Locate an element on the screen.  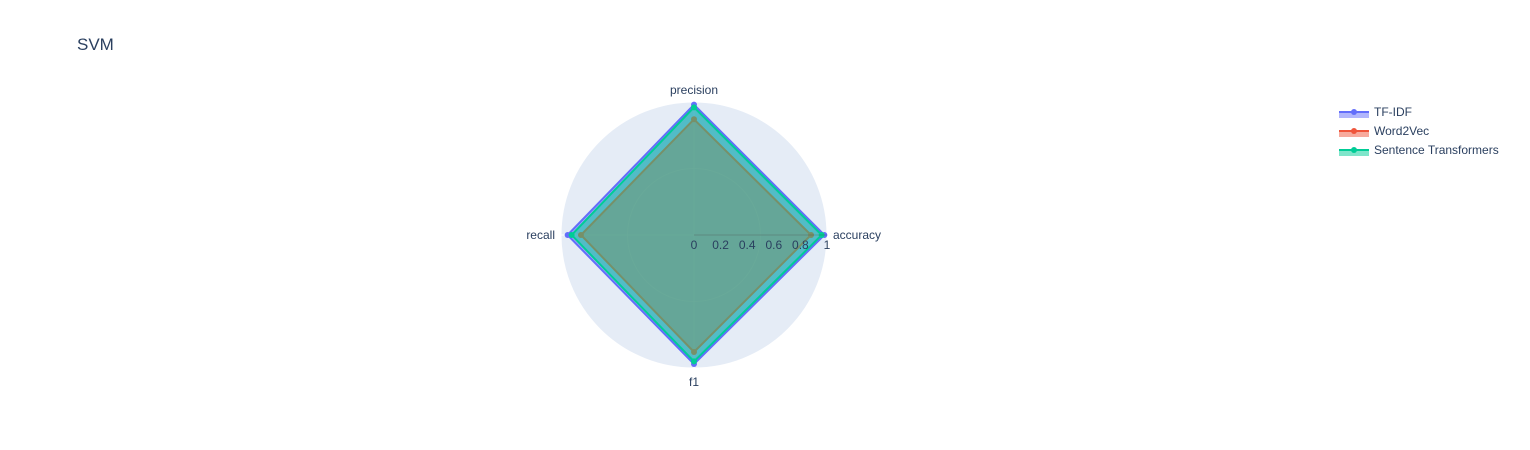
legend-label: Word2Vec is located at coordinates (1401, 131).